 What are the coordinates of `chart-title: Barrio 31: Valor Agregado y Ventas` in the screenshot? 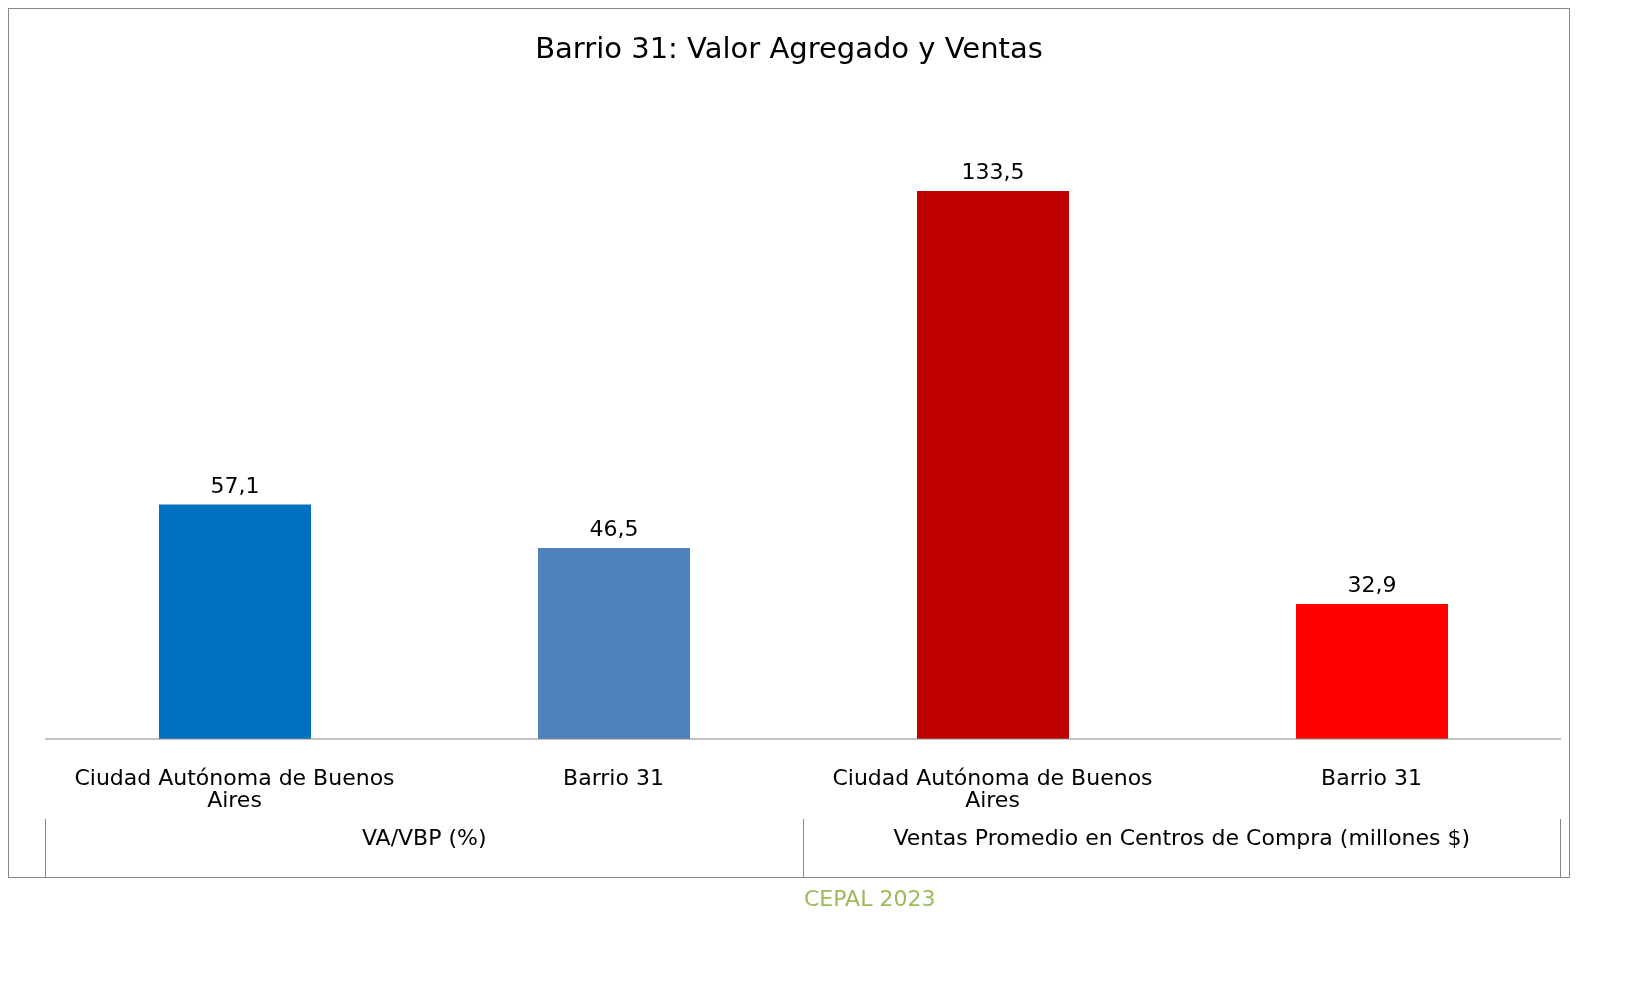 It's located at (789, 48).